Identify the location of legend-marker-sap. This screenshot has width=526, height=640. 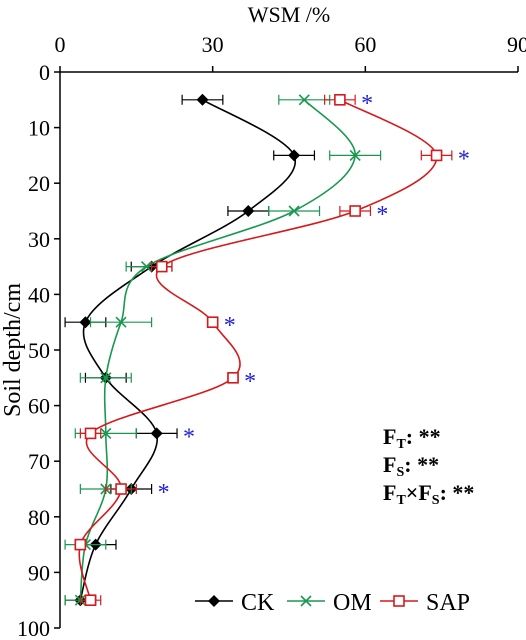
(399, 601).